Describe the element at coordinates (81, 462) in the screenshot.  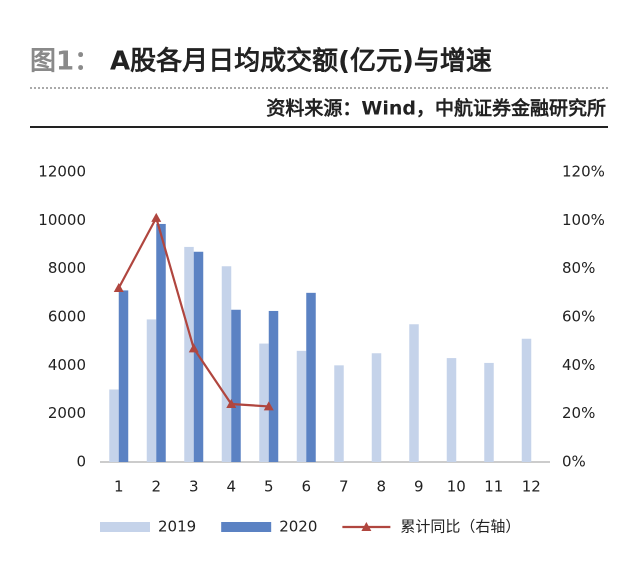
I see `y-tick-label: 0` at that location.